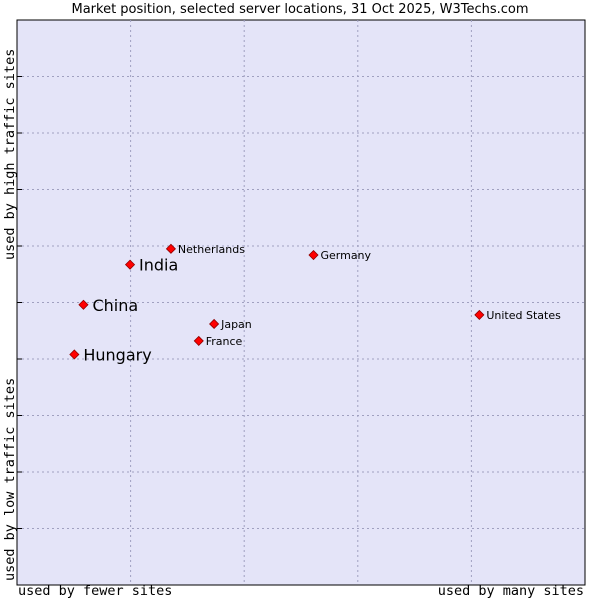 The image size is (600, 600). Describe the element at coordinates (479, 314) in the screenshot. I see `marker-united-states` at that location.